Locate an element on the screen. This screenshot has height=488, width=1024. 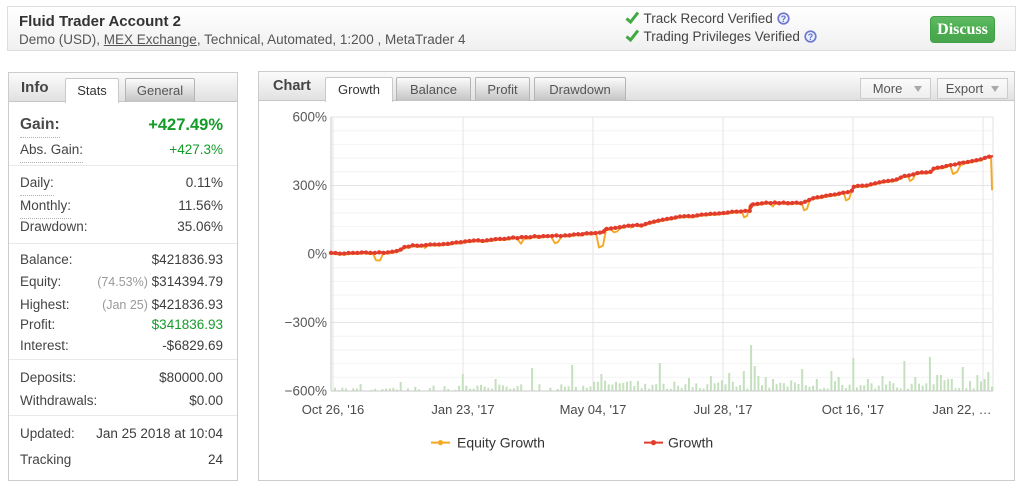
svg-text: Jul 28, '17 is located at coordinates (723, 409).